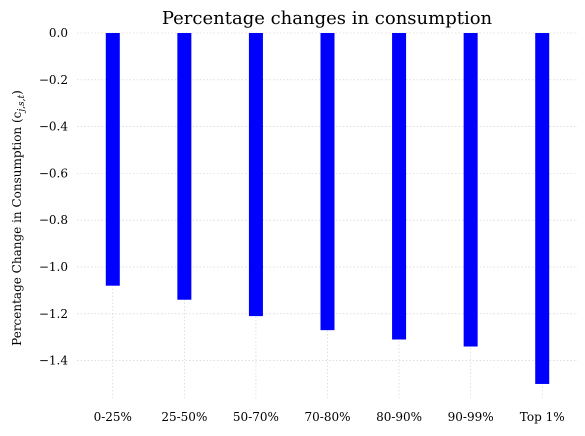 This screenshot has width=585, height=436. What do you see at coordinates (184, 417) in the screenshot?
I see `x-tick-label: 25-50%` at bounding box center [184, 417].